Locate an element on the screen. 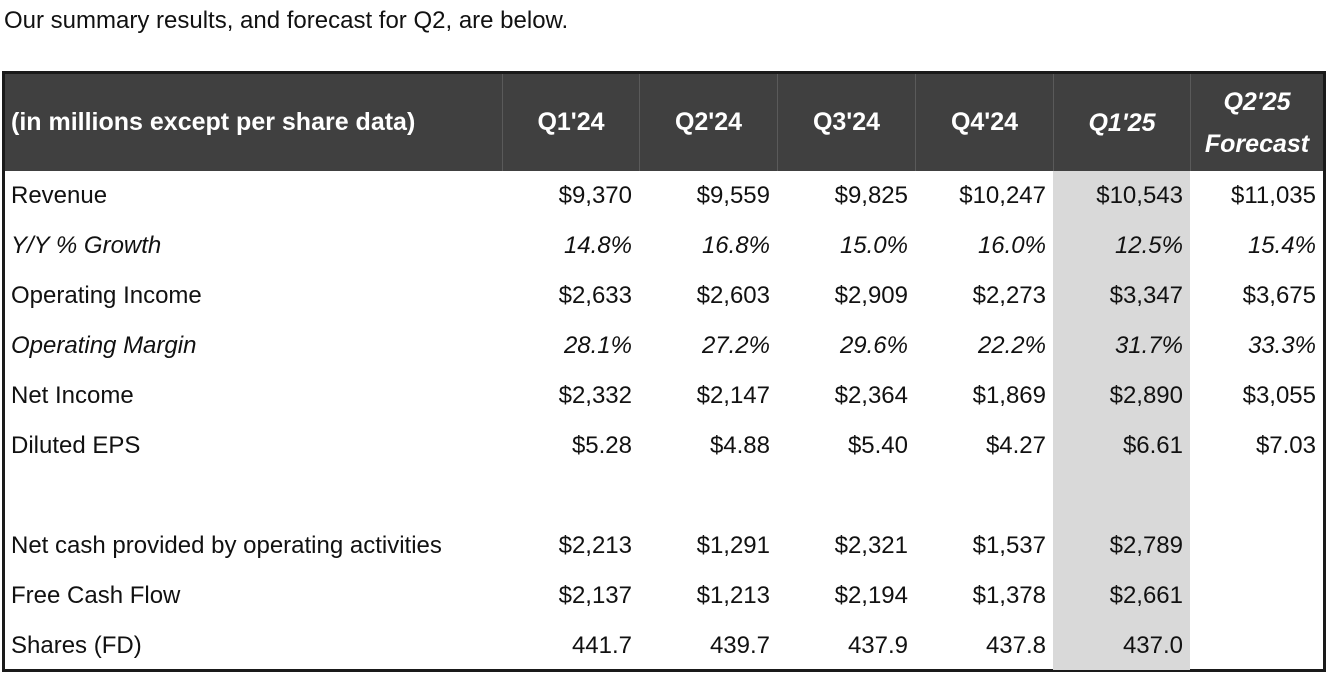 This screenshot has width=1332, height=676. row-label: Operating Income is located at coordinates (106, 295).